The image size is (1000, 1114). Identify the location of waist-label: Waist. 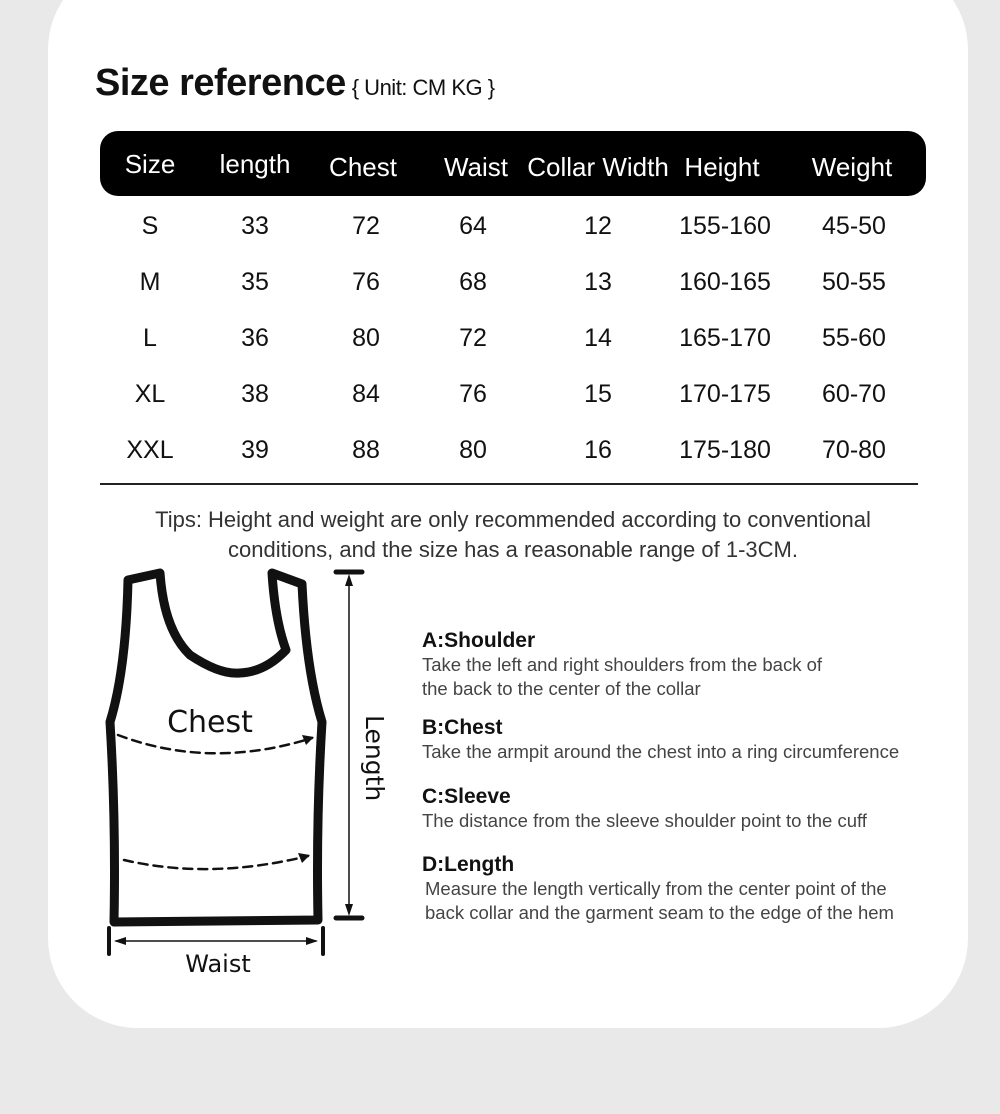
(217, 964).